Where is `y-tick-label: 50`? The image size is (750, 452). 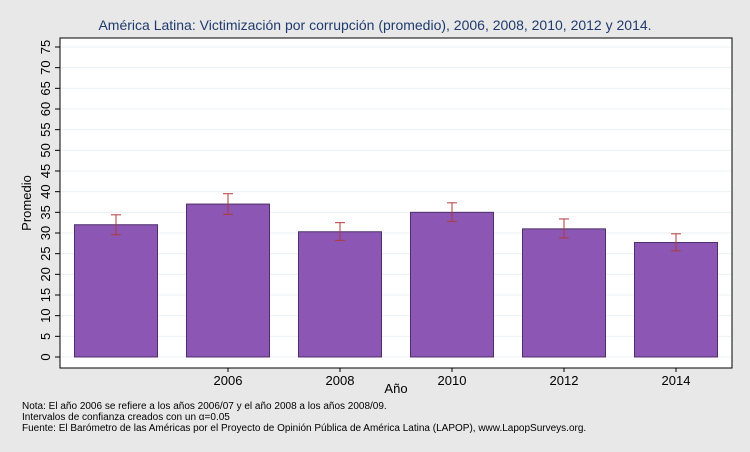
y-tick-label: 50 is located at coordinates (45, 150).